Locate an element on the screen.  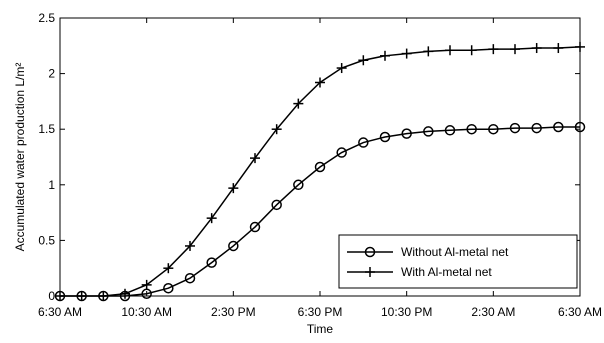
y-tick-label: 1 is located at coordinates (51, 185).